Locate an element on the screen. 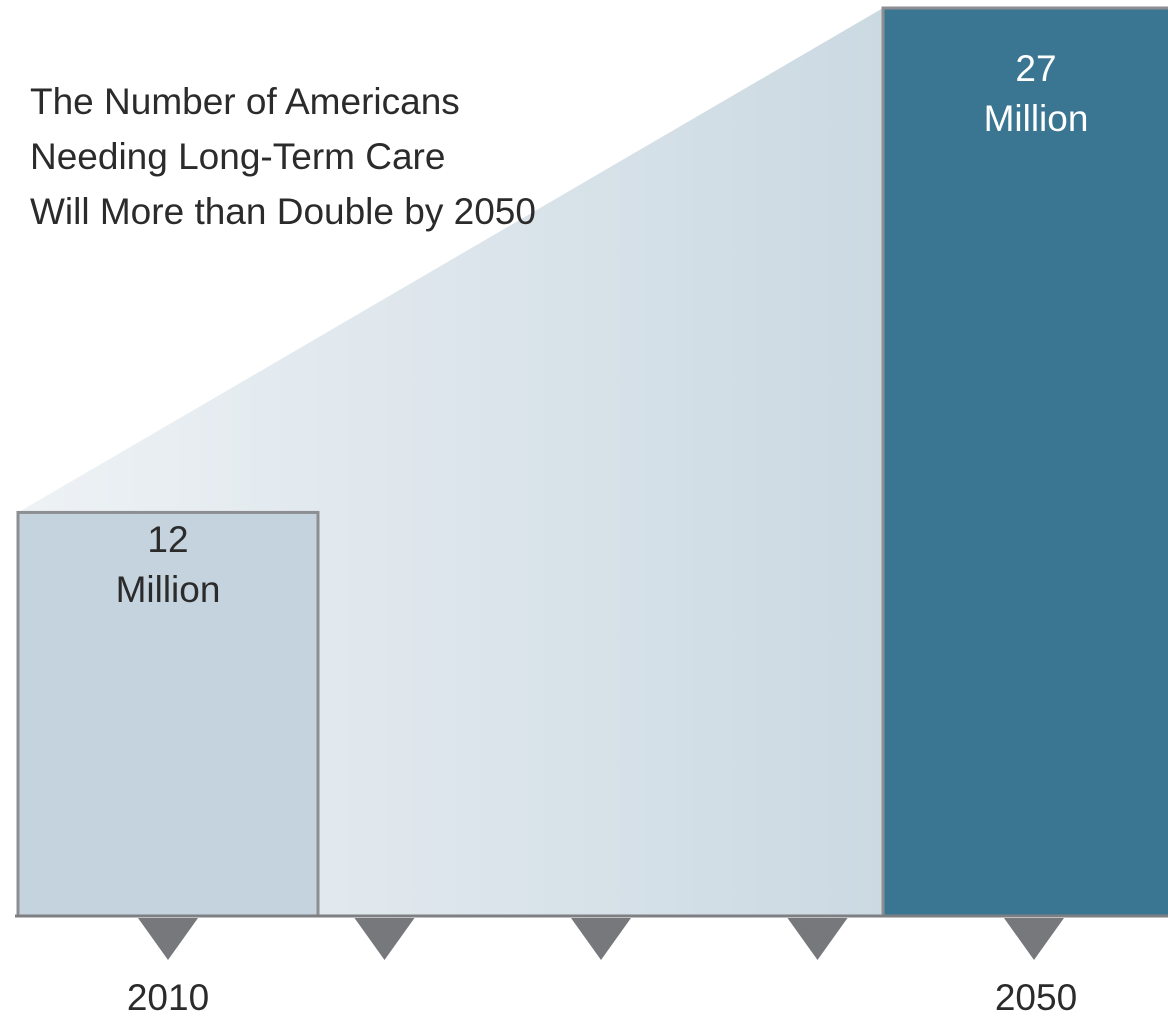  bar-value-number-2050: 27 is located at coordinates (1036, 68).